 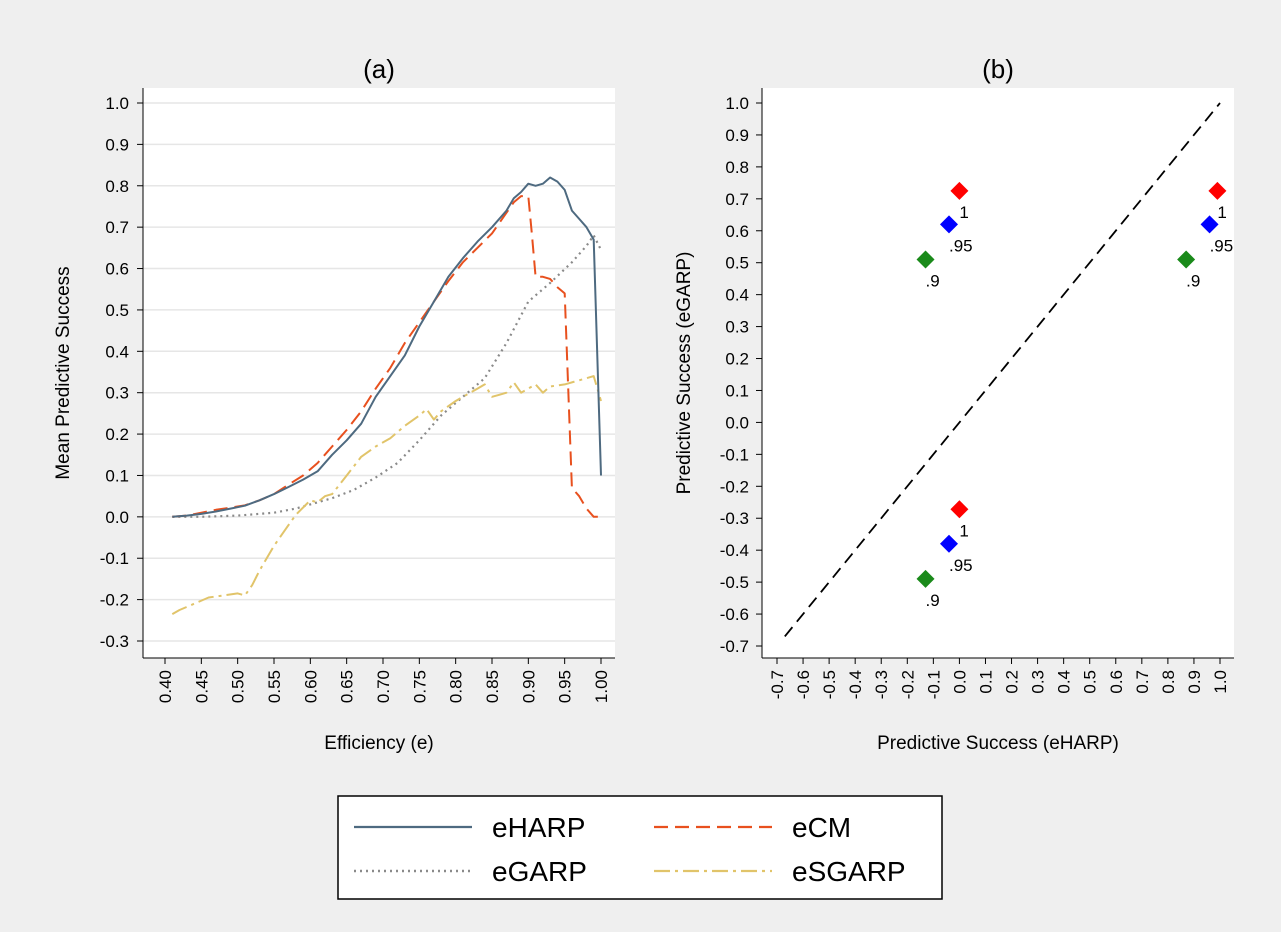 I want to click on panel-b-y-tick-label: 1.0, so click(x=737, y=103).